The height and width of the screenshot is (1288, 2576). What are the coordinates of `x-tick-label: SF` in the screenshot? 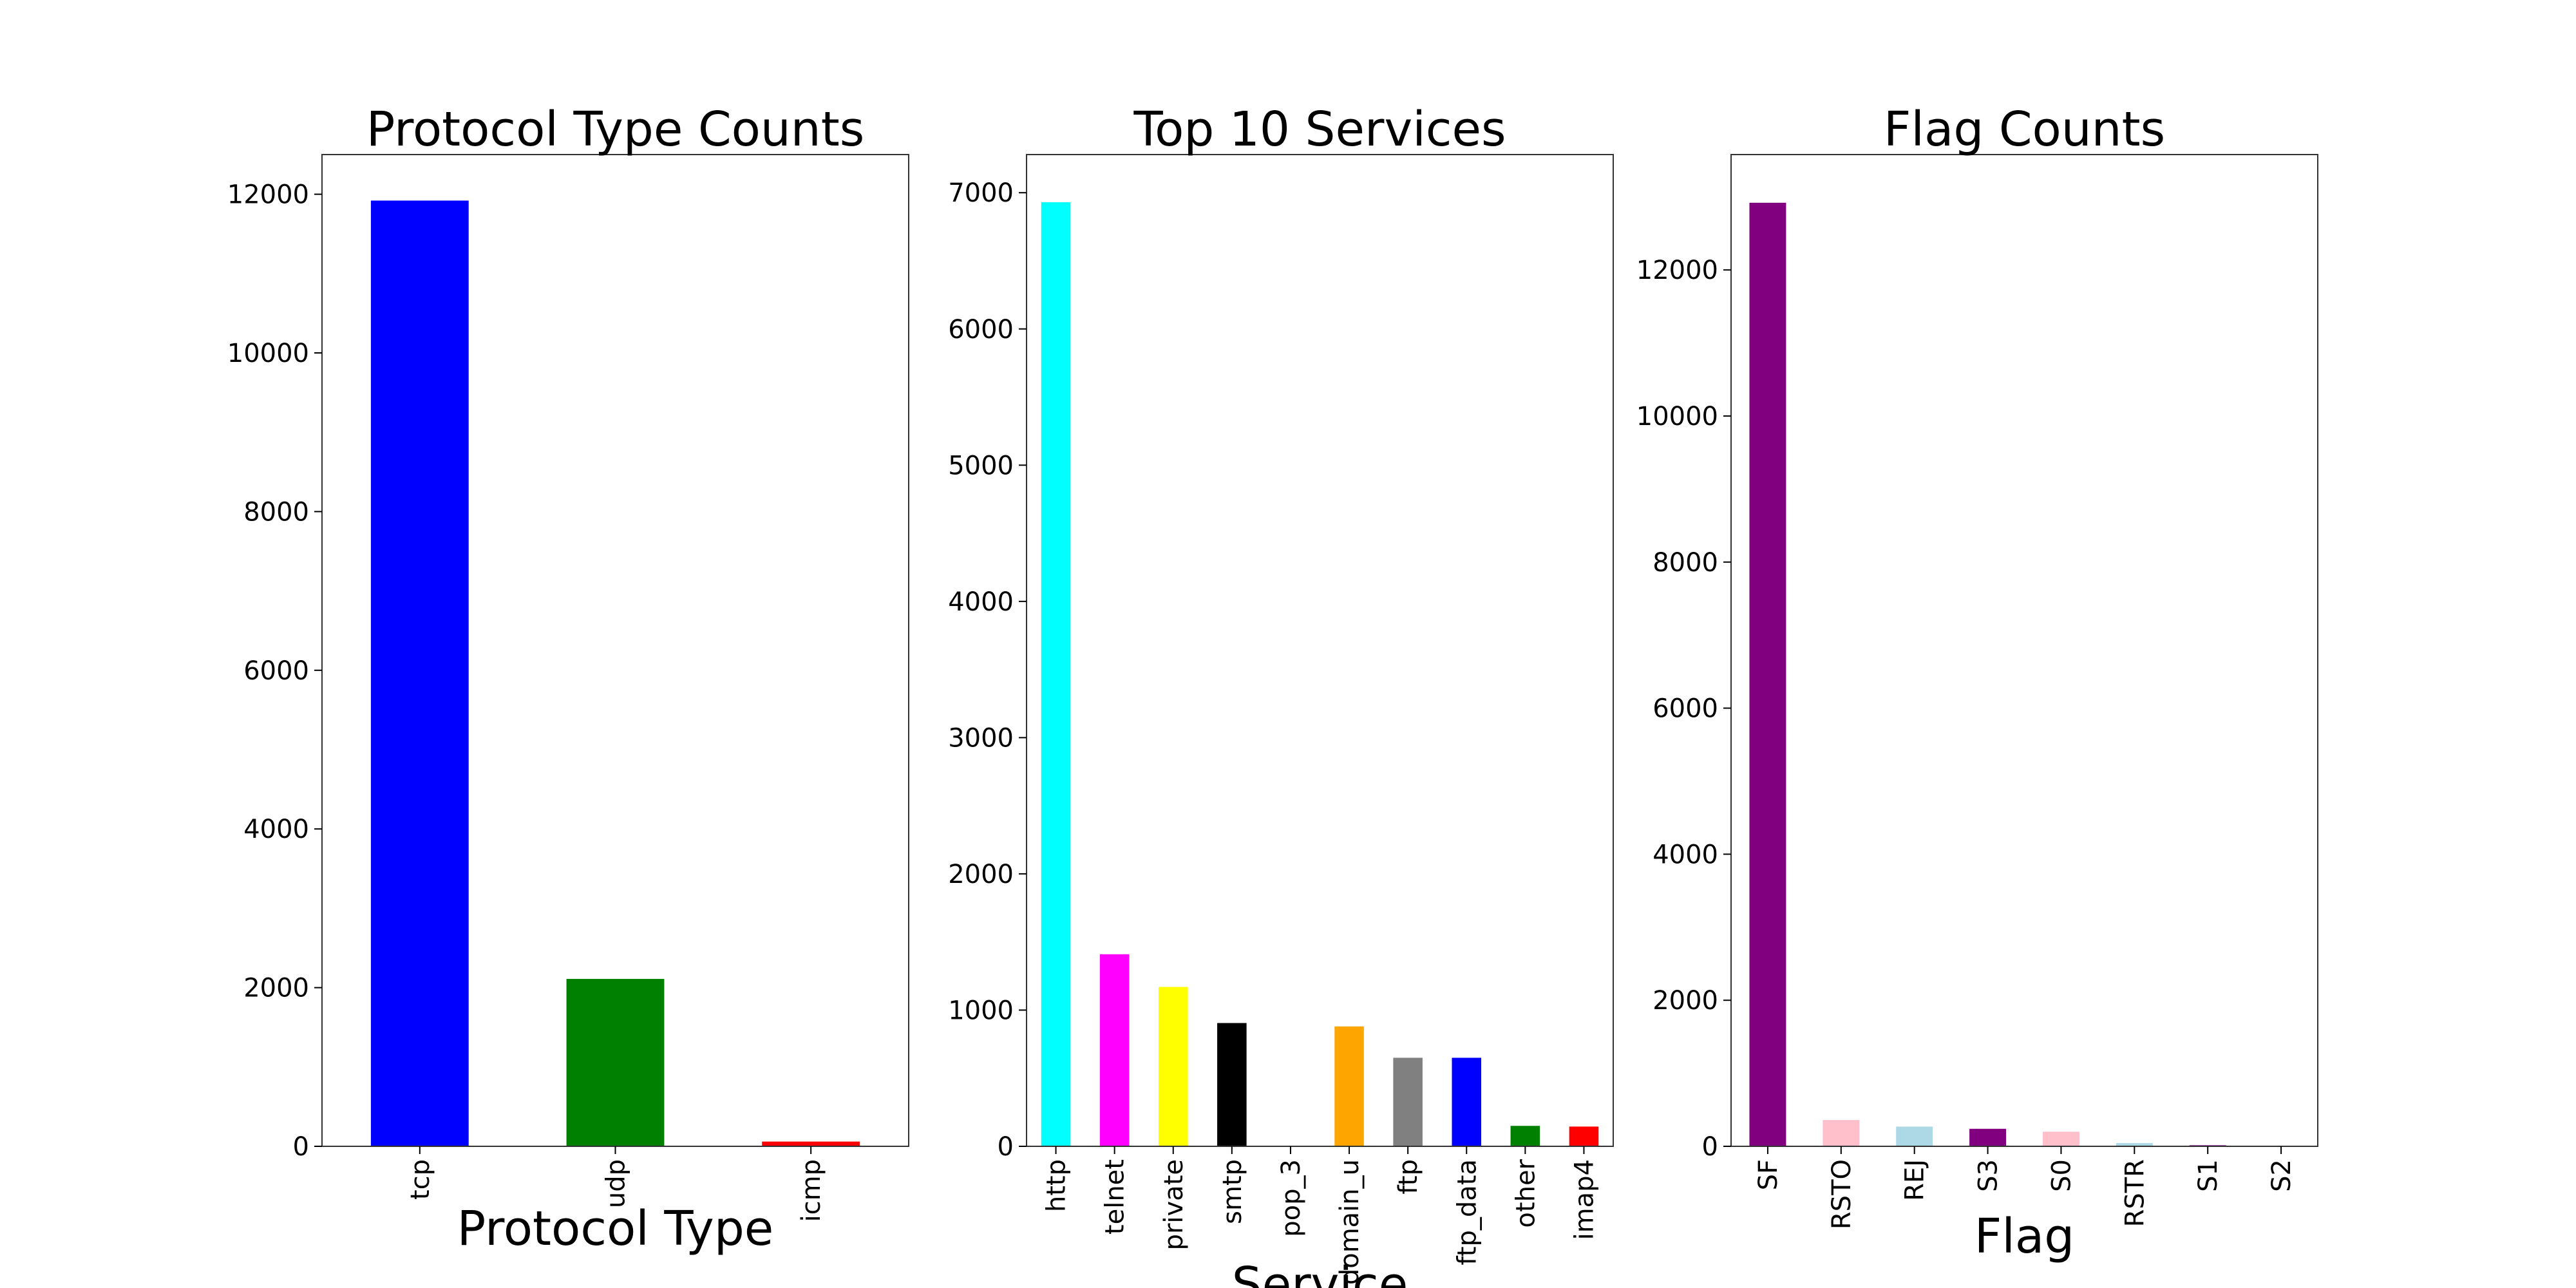 It's located at (1768, 1174).